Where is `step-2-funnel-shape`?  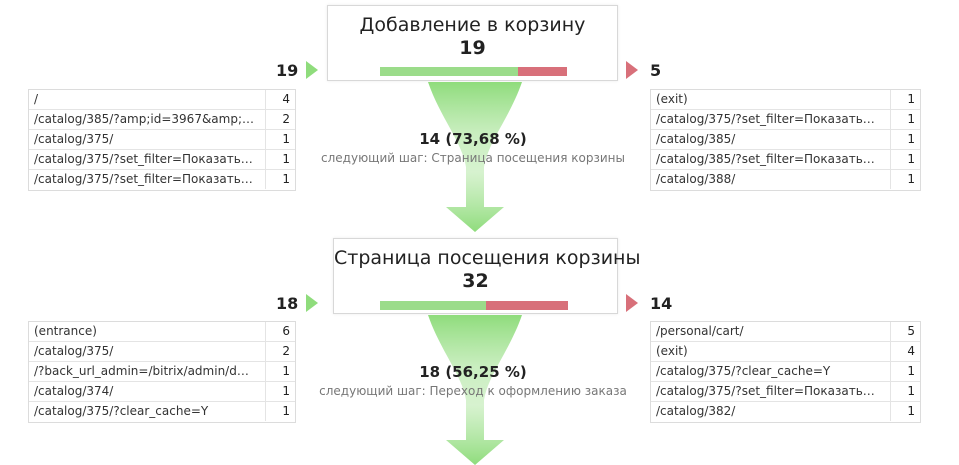
step-2-funnel-shape is located at coordinates (475, 390).